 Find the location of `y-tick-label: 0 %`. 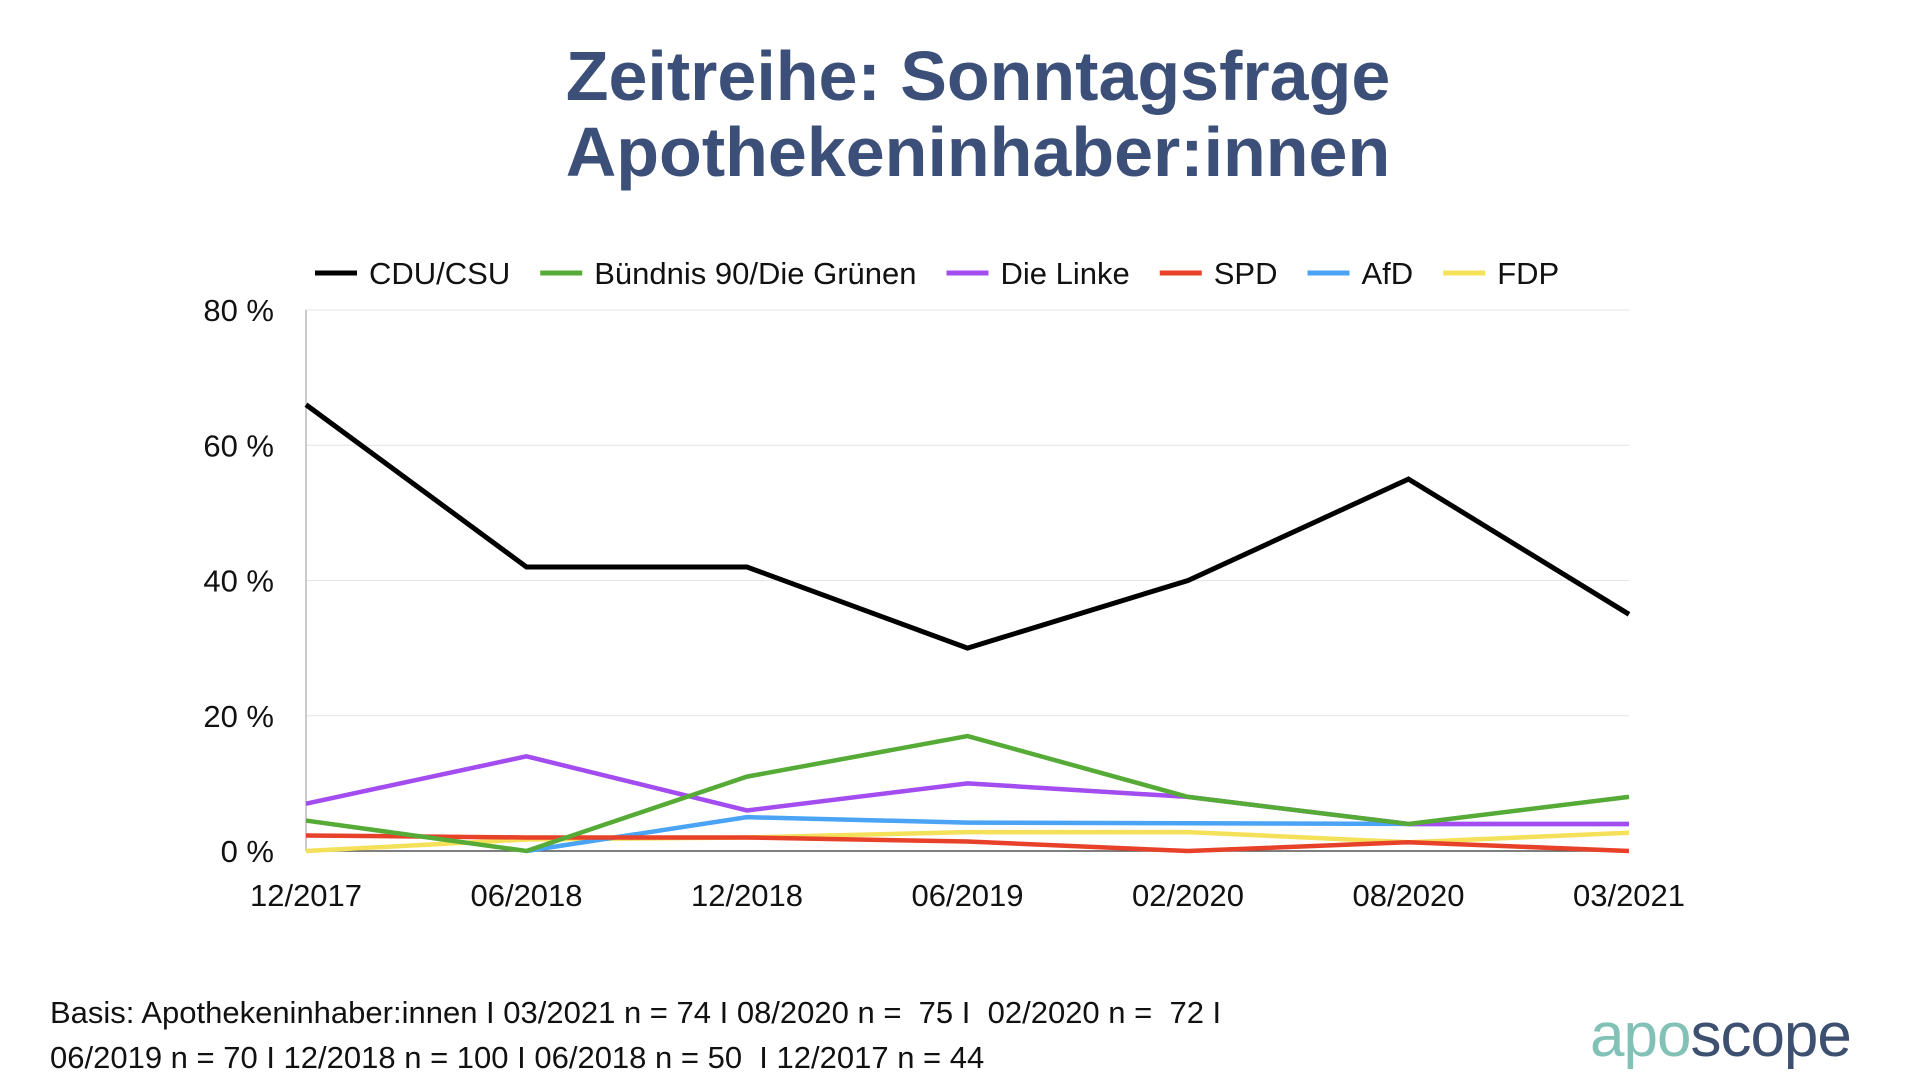

y-tick-label: 0 % is located at coordinates (247, 851).